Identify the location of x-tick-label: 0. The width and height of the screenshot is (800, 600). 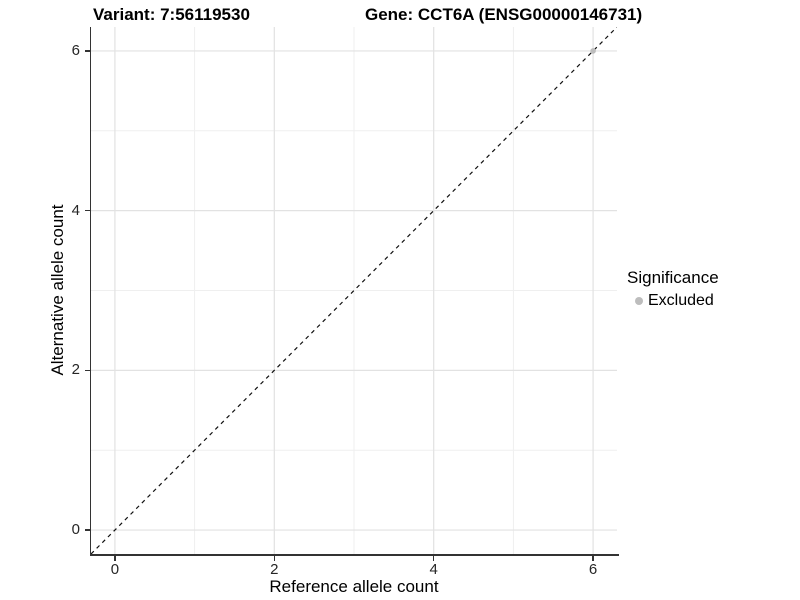
(115, 569).